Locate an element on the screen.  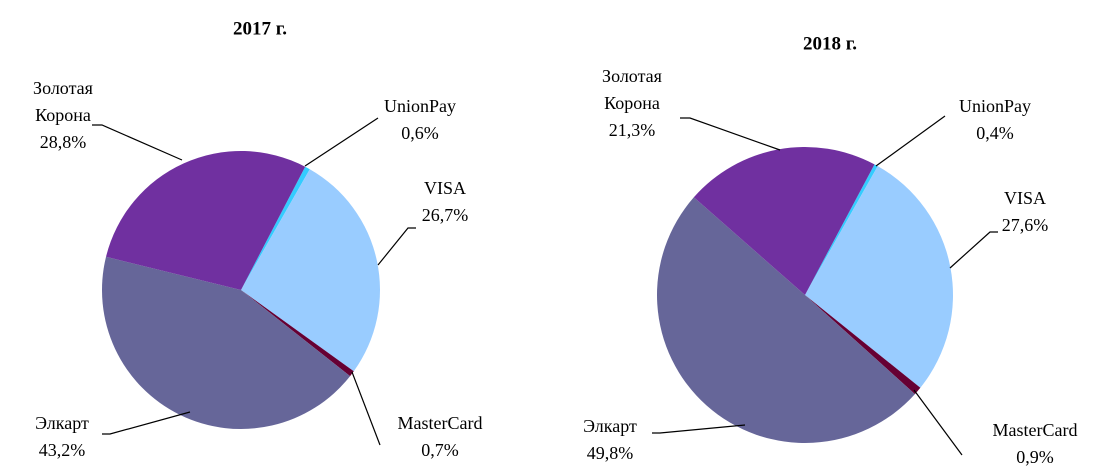
data-label-value: 27,6% is located at coordinates (1025, 225).